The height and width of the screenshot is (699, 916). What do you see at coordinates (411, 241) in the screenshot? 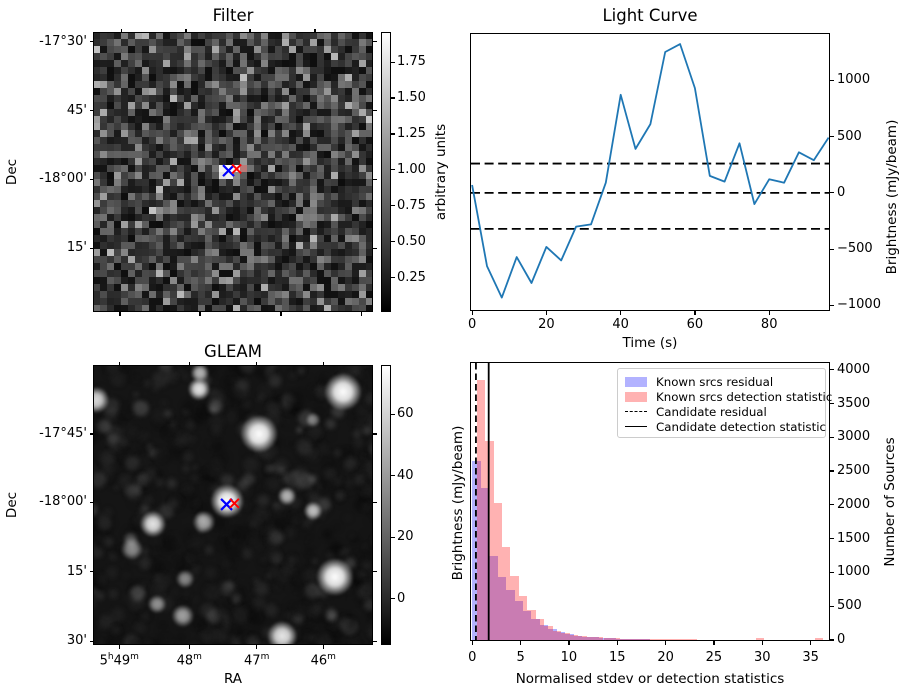
I see `filter-colorbar-tick-label: 0.50` at bounding box center [411, 241].